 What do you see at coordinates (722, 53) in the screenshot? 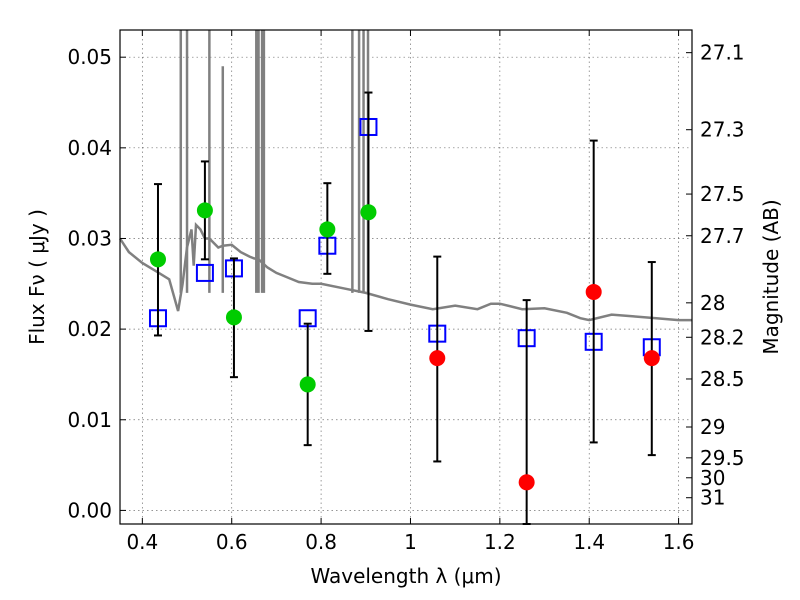
I see `right-tick-label: 27.1` at bounding box center [722, 53].